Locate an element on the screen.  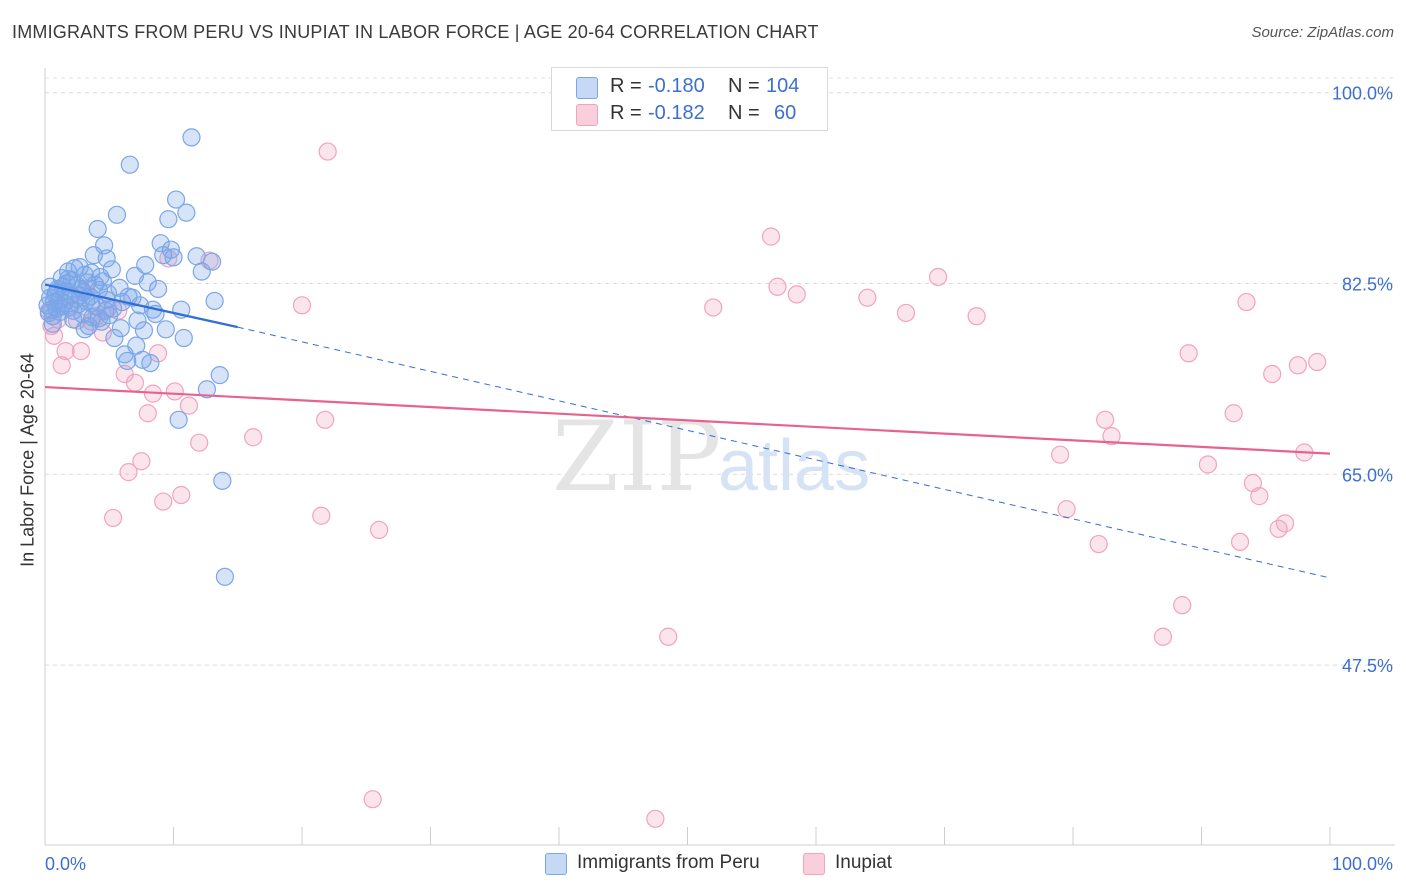
y-axis-label: In Labor Force | Age 20-64 is located at coordinates (27, 460).